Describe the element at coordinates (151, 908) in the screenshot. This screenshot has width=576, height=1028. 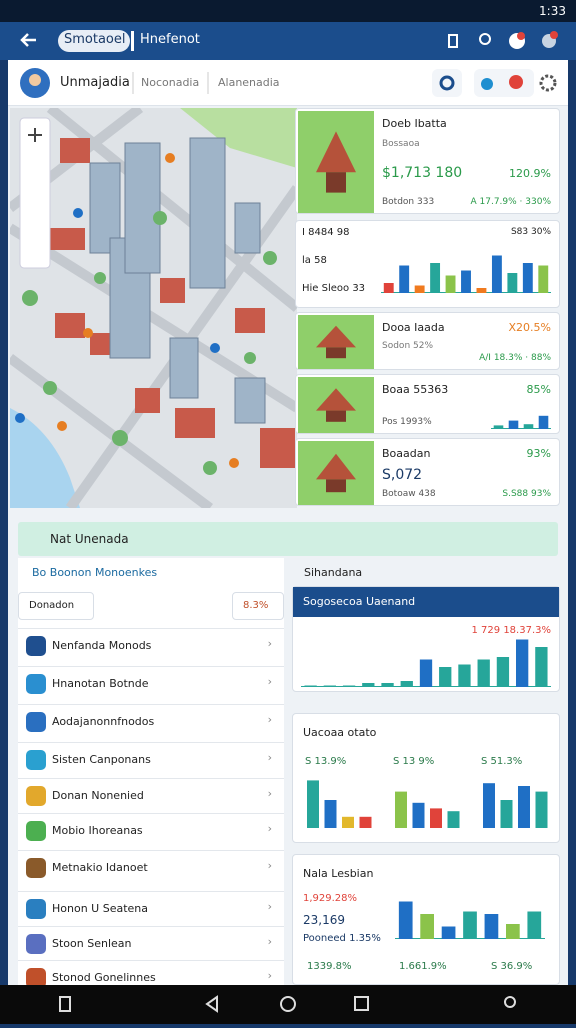
I see `list-item: Honon U Seatena ›` at that location.